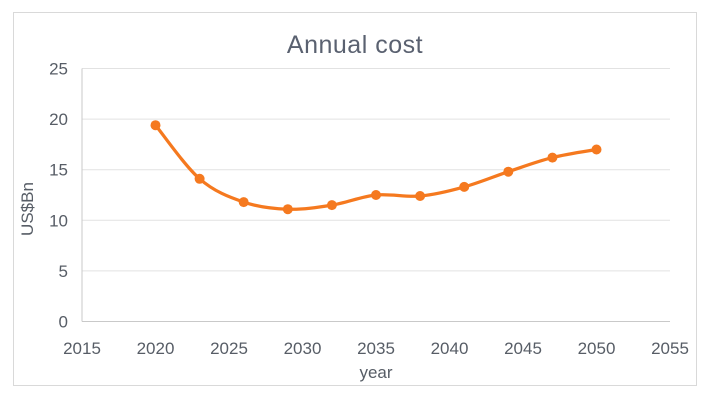 This screenshot has height=401, width=713. I want to click on x-axis-title: year, so click(376, 372).